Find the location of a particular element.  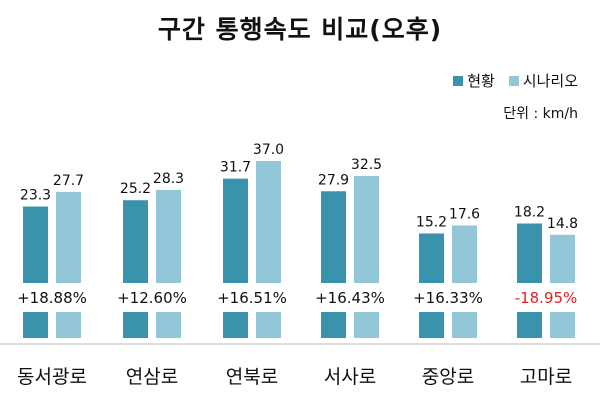

category-label-2: 연북로 is located at coordinates (252, 377).